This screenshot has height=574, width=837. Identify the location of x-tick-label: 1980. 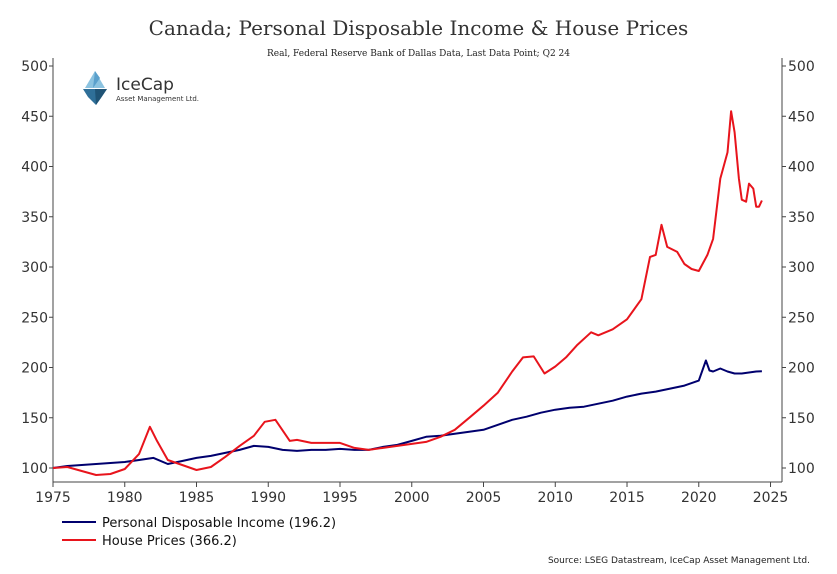
(125, 498).